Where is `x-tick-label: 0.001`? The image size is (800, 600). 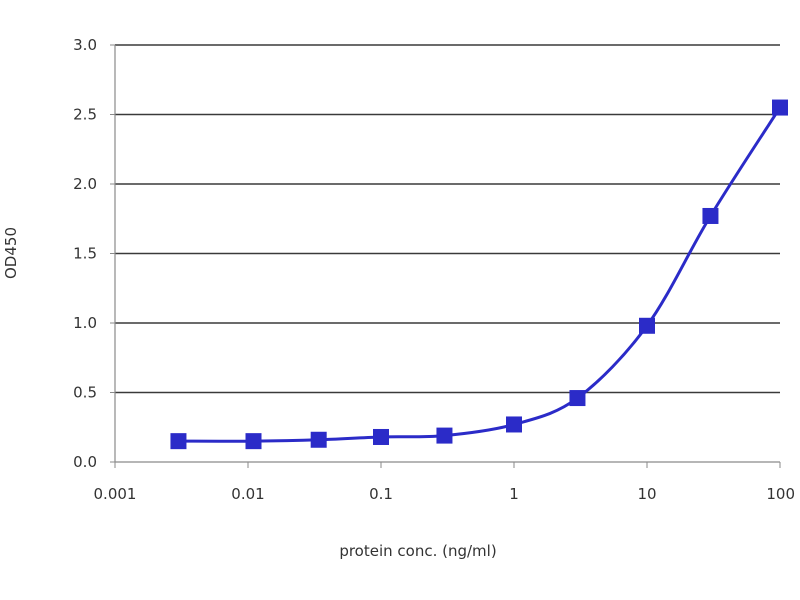 x-tick-label: 0.001 is located at coordinates (115, 494).